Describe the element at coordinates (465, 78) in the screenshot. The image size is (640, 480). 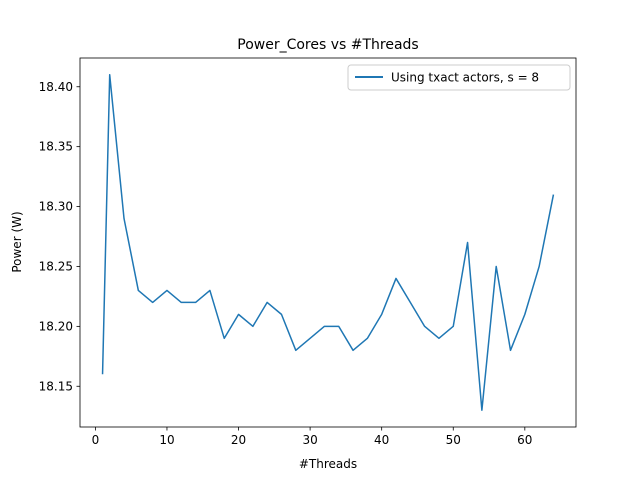
I see `legend-label: Using txact actors, s = 8` at that location.